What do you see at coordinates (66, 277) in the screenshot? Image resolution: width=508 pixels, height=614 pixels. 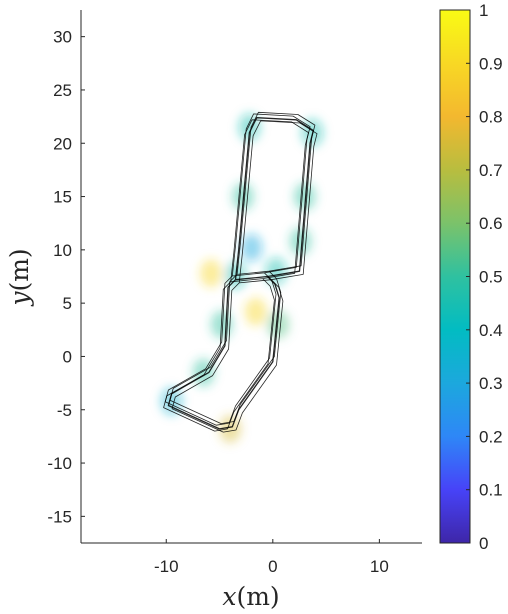 I see `y-ticks: -15 -10 -5 0 5 10 15 20 25 30` at bounding box center [66, 277].